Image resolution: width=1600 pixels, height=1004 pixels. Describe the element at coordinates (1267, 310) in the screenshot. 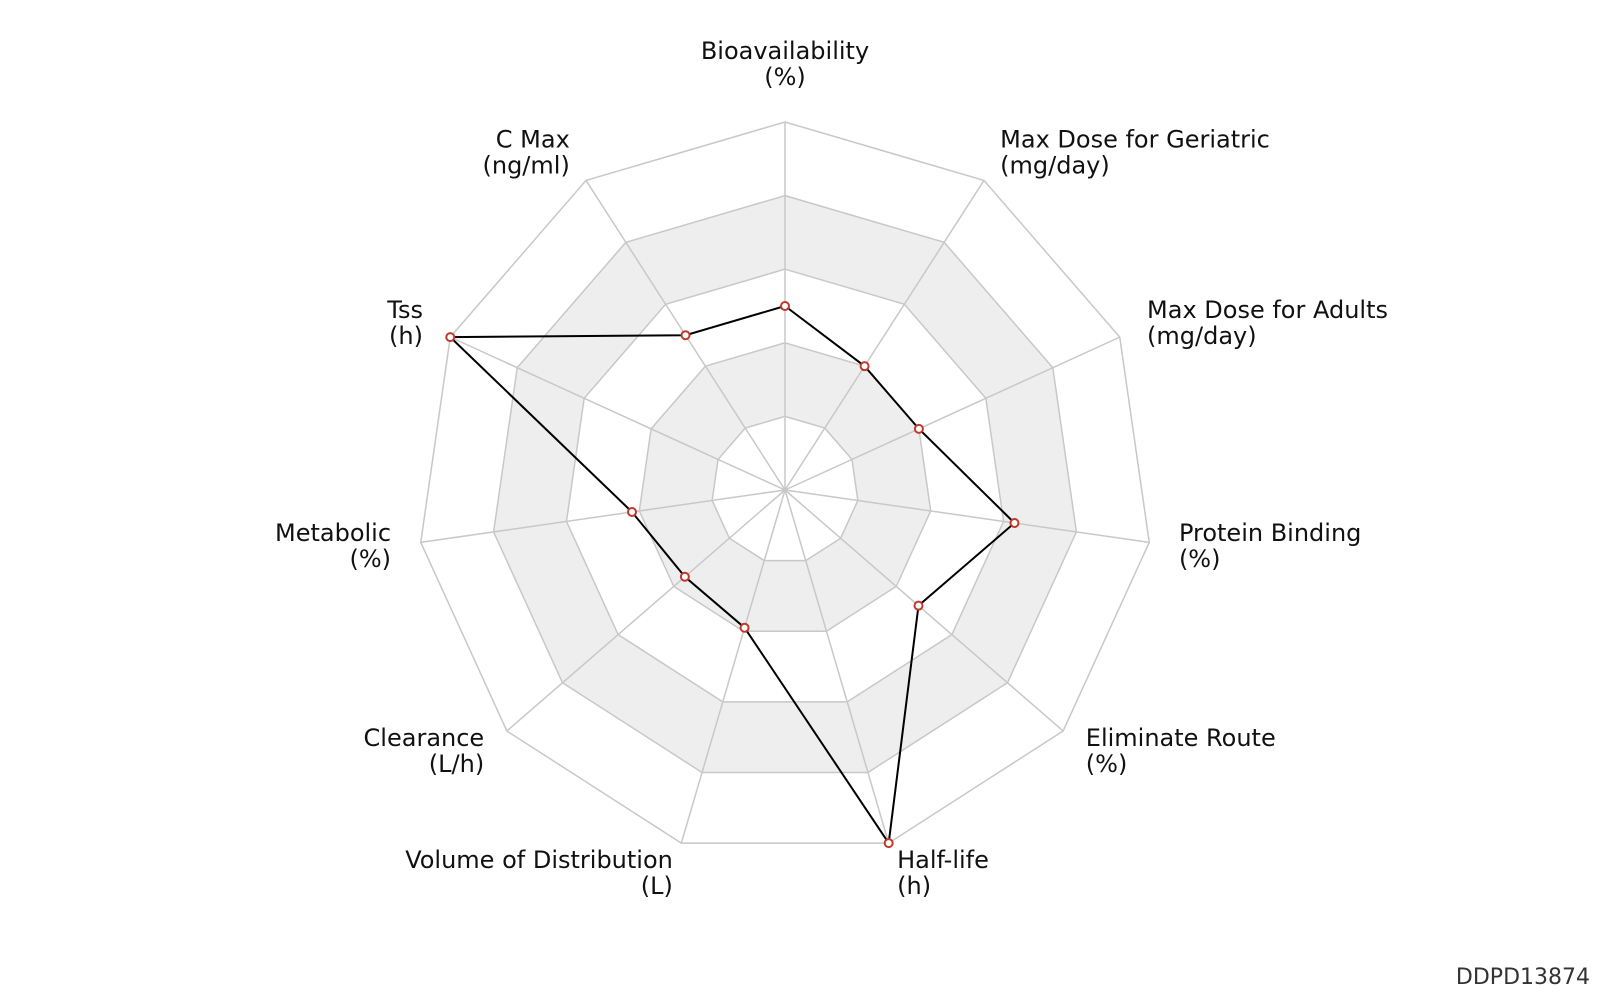

I see `axis-label: Max Dose for Adults` at that location.